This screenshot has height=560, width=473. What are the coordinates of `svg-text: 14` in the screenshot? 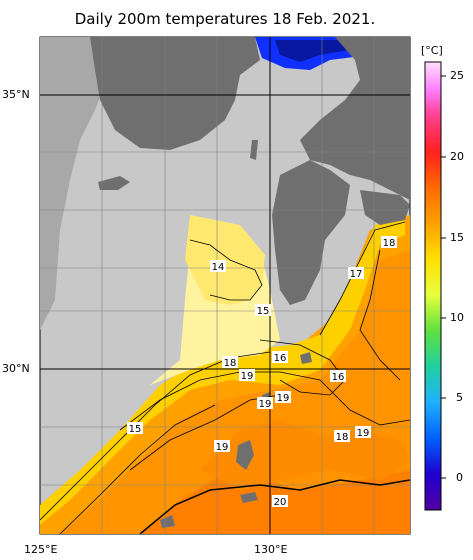 It's located at (218, 267).